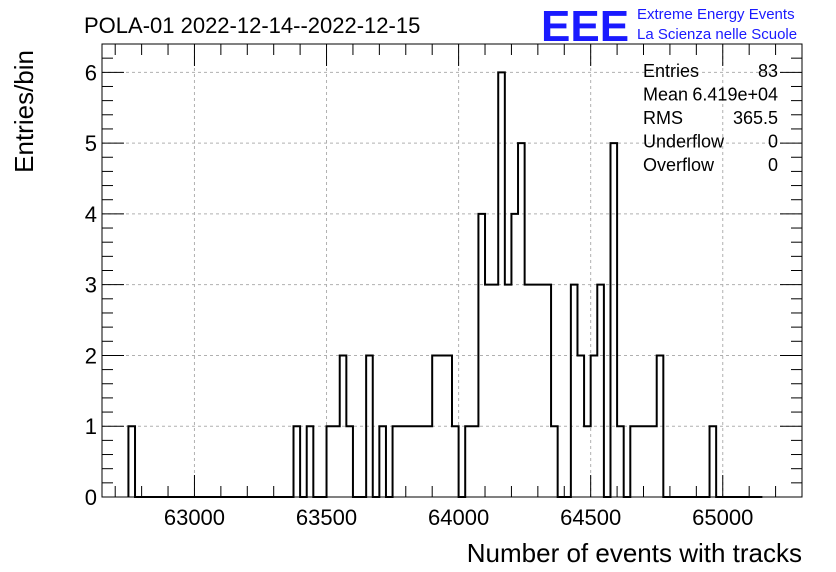  Describe the element at coordinates (717, 34) in the screenshot. I see `logo-line-2: La Scienza nelle Scuole` at that location.